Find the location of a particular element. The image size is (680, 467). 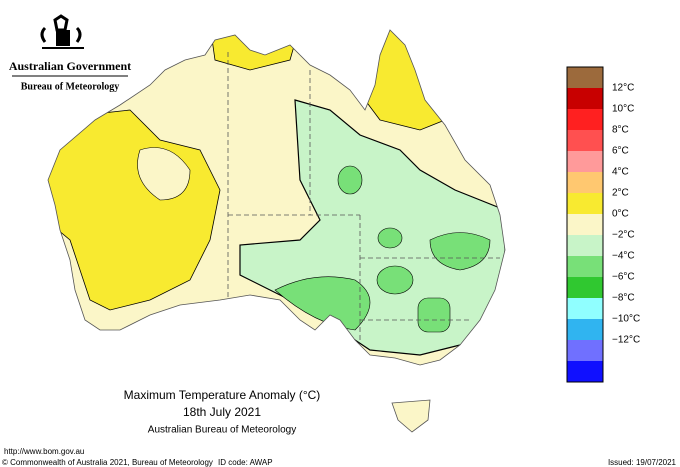

logo is located at coordinates (62, 31).